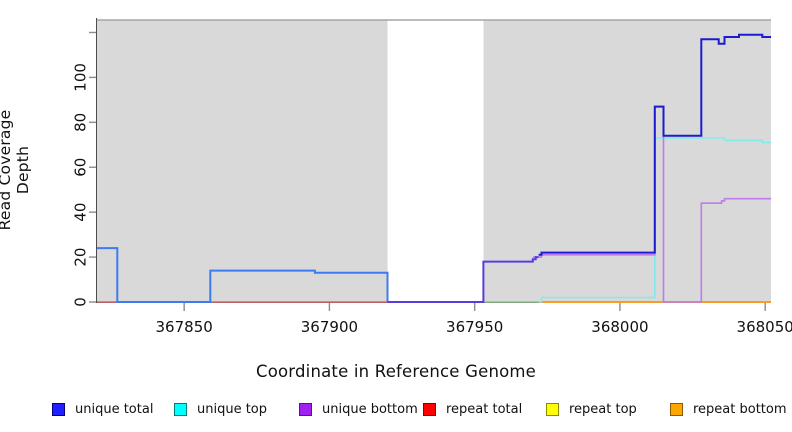  I want to click on x-tick-label-368000: 368000, so click(619, 327).